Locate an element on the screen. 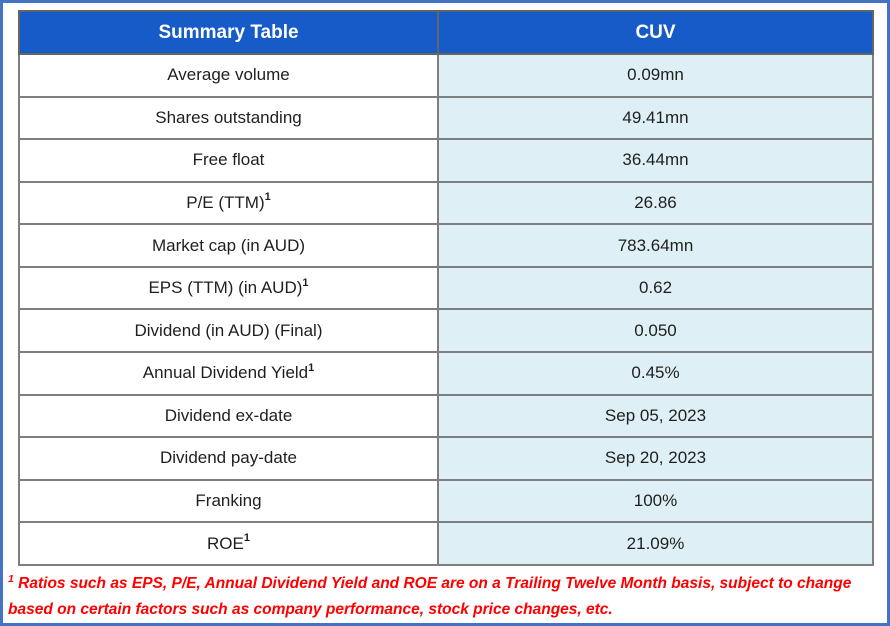 The image size is (890, 626). metric-label: Dividend pay-date is located at coordinates (228, 458).